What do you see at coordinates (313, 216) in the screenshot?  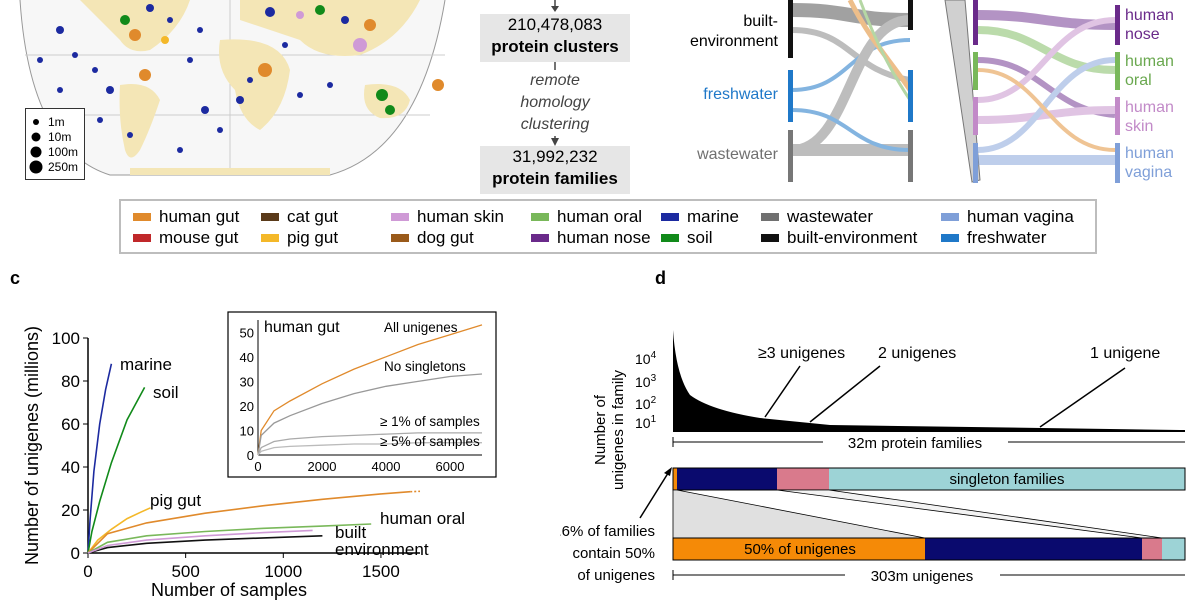 I see `legend-label: cat gut` at bounding box center [313, 216].